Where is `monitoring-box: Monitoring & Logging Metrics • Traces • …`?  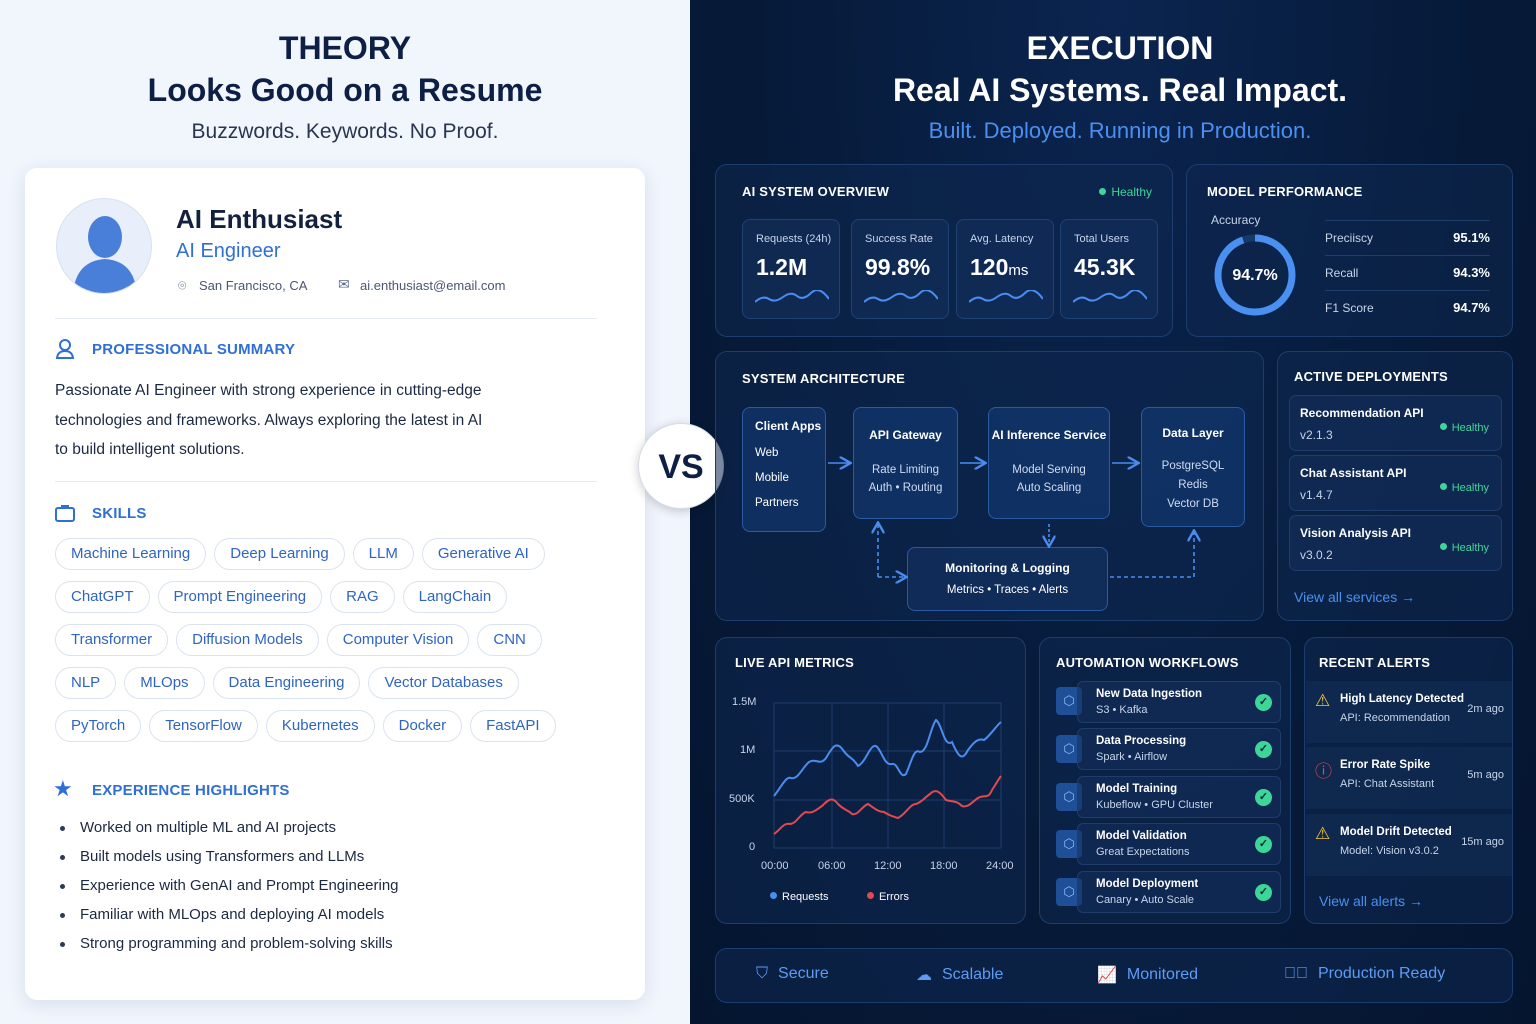
monitoring-box: Monitoring & Logging Metrics • Traces • … is located at coordinates (1007, 579).